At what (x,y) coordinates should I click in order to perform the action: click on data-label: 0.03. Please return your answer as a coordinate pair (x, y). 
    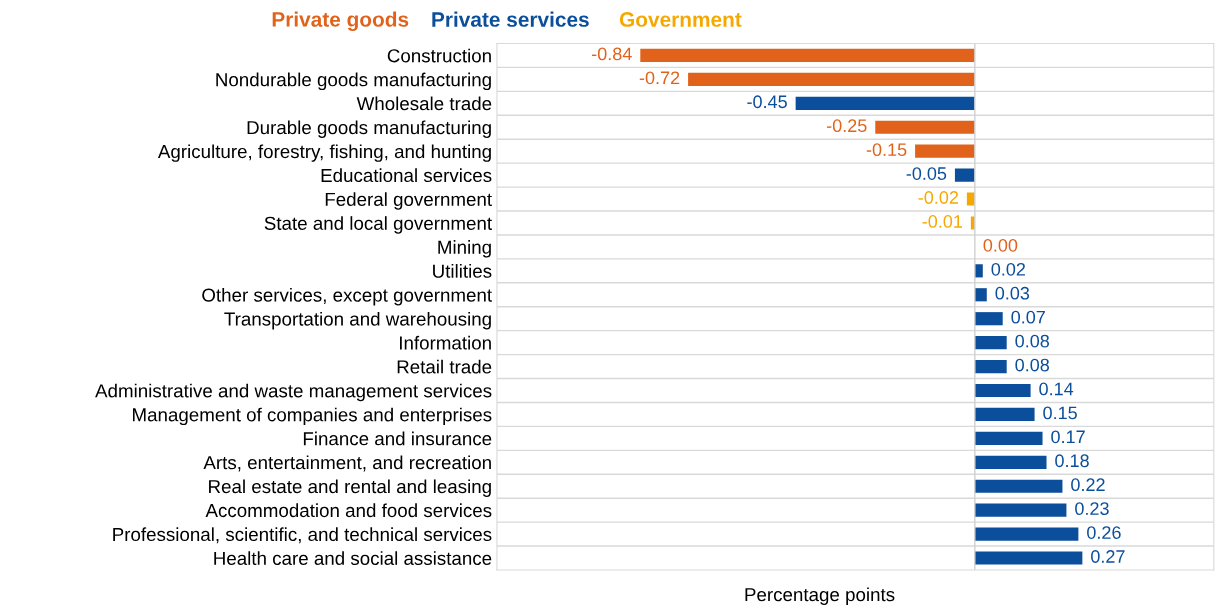
    Looking at the image, I should click on (1012, 293).